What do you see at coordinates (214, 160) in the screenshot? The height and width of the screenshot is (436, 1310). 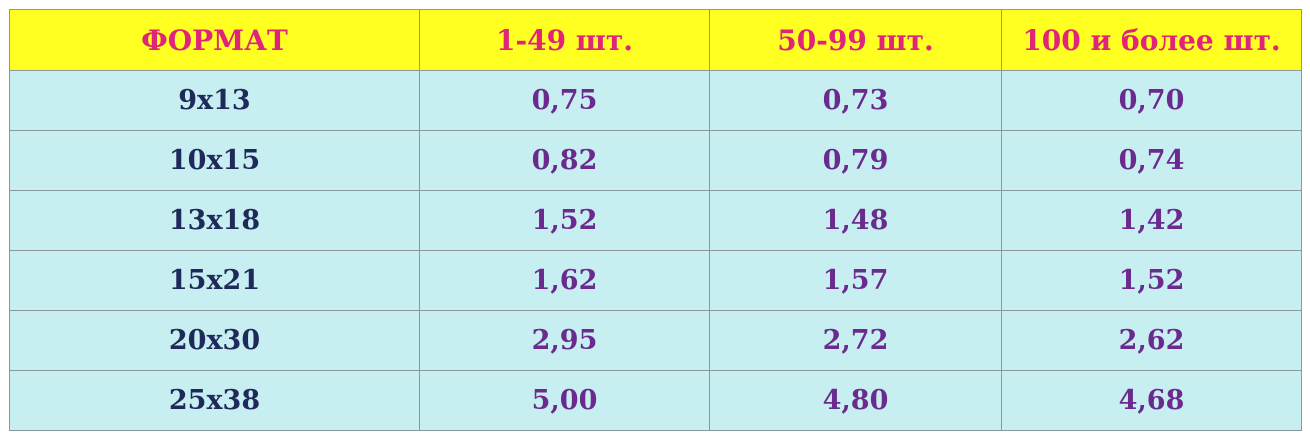 I see `format-cell: 10x15` at bounding box center [214, 160].